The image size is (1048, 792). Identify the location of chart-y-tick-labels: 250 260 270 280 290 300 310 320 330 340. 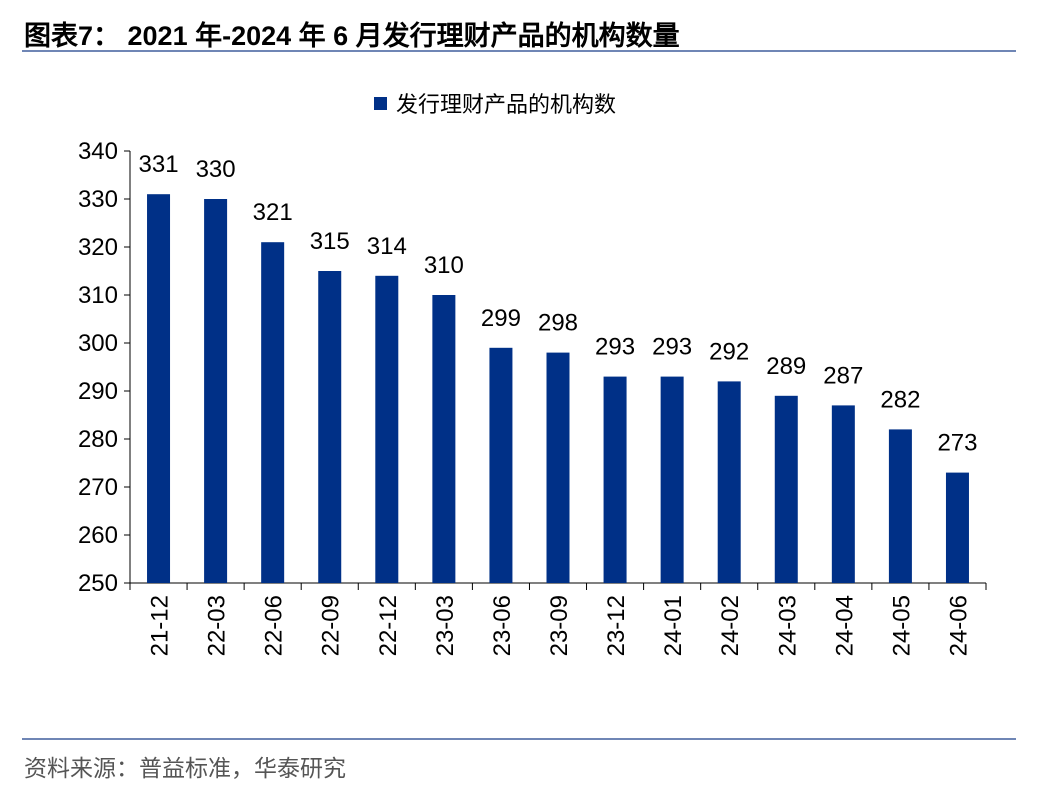
(98, 367).